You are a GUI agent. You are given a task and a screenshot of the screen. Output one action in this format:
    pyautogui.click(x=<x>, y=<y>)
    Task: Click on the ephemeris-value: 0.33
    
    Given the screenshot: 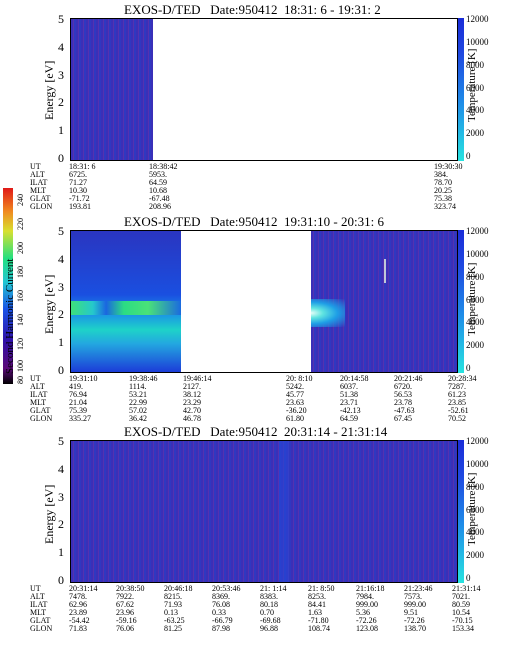 What is the action you would take?
    pyautogui.click(x=219, y=612)
    